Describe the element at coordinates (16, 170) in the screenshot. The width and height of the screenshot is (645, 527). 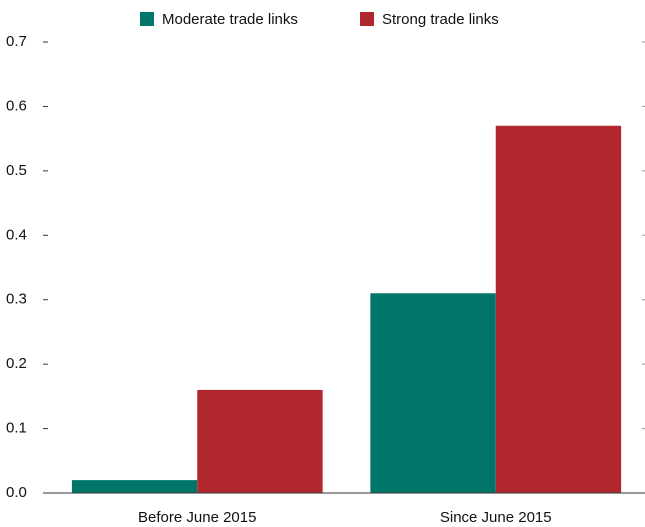
I see `y-tick-label: 0.5` at that location.